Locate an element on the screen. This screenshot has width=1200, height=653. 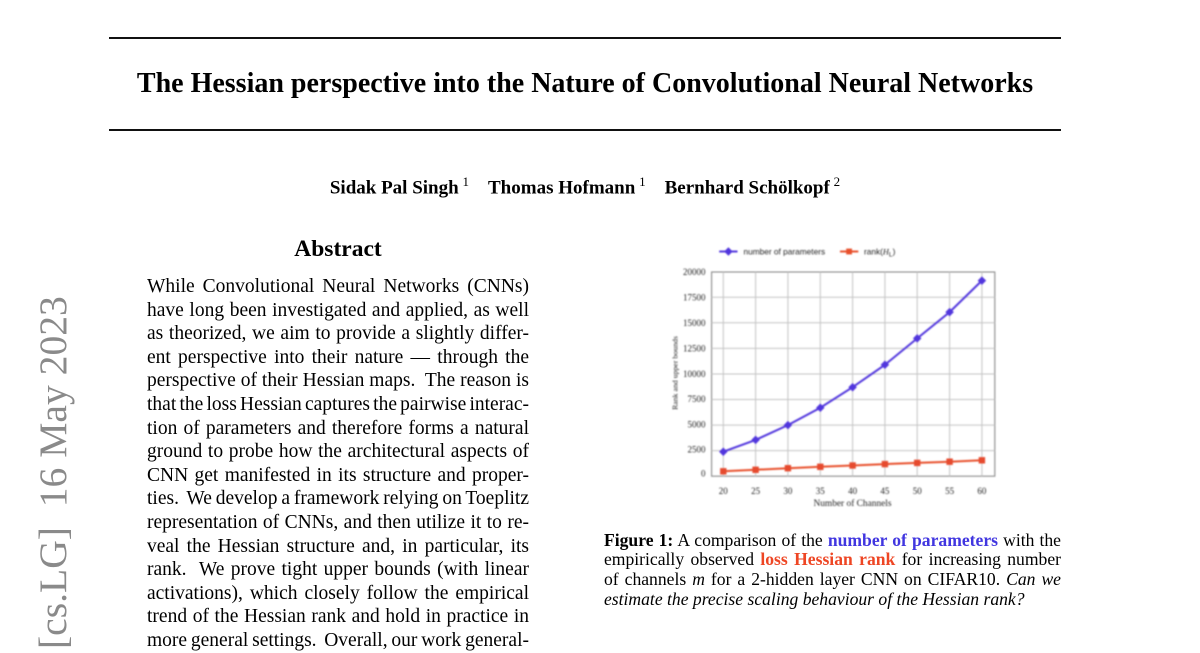
svg-text: 2500 is located at coordinates (697, 450).